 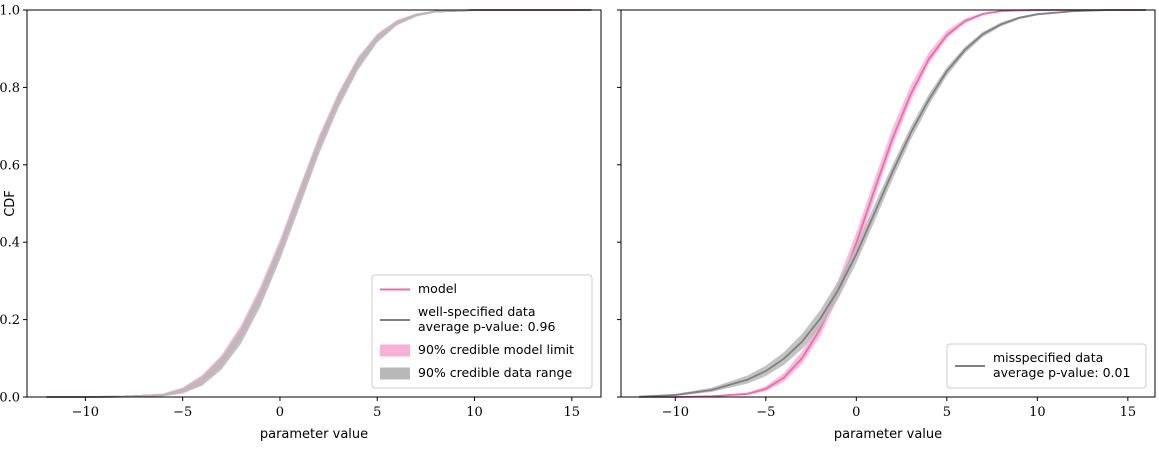 I want to click on y-tick-label: 0.8, so click(x=10, y=88).